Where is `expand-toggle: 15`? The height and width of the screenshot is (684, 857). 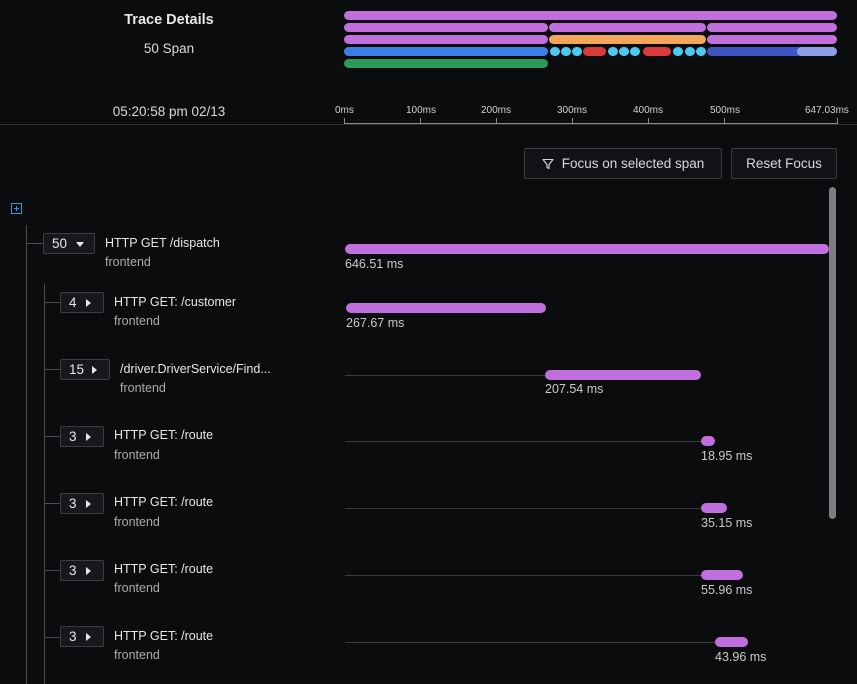
expand-toggle: 15 is located at coordinates (85, 369).